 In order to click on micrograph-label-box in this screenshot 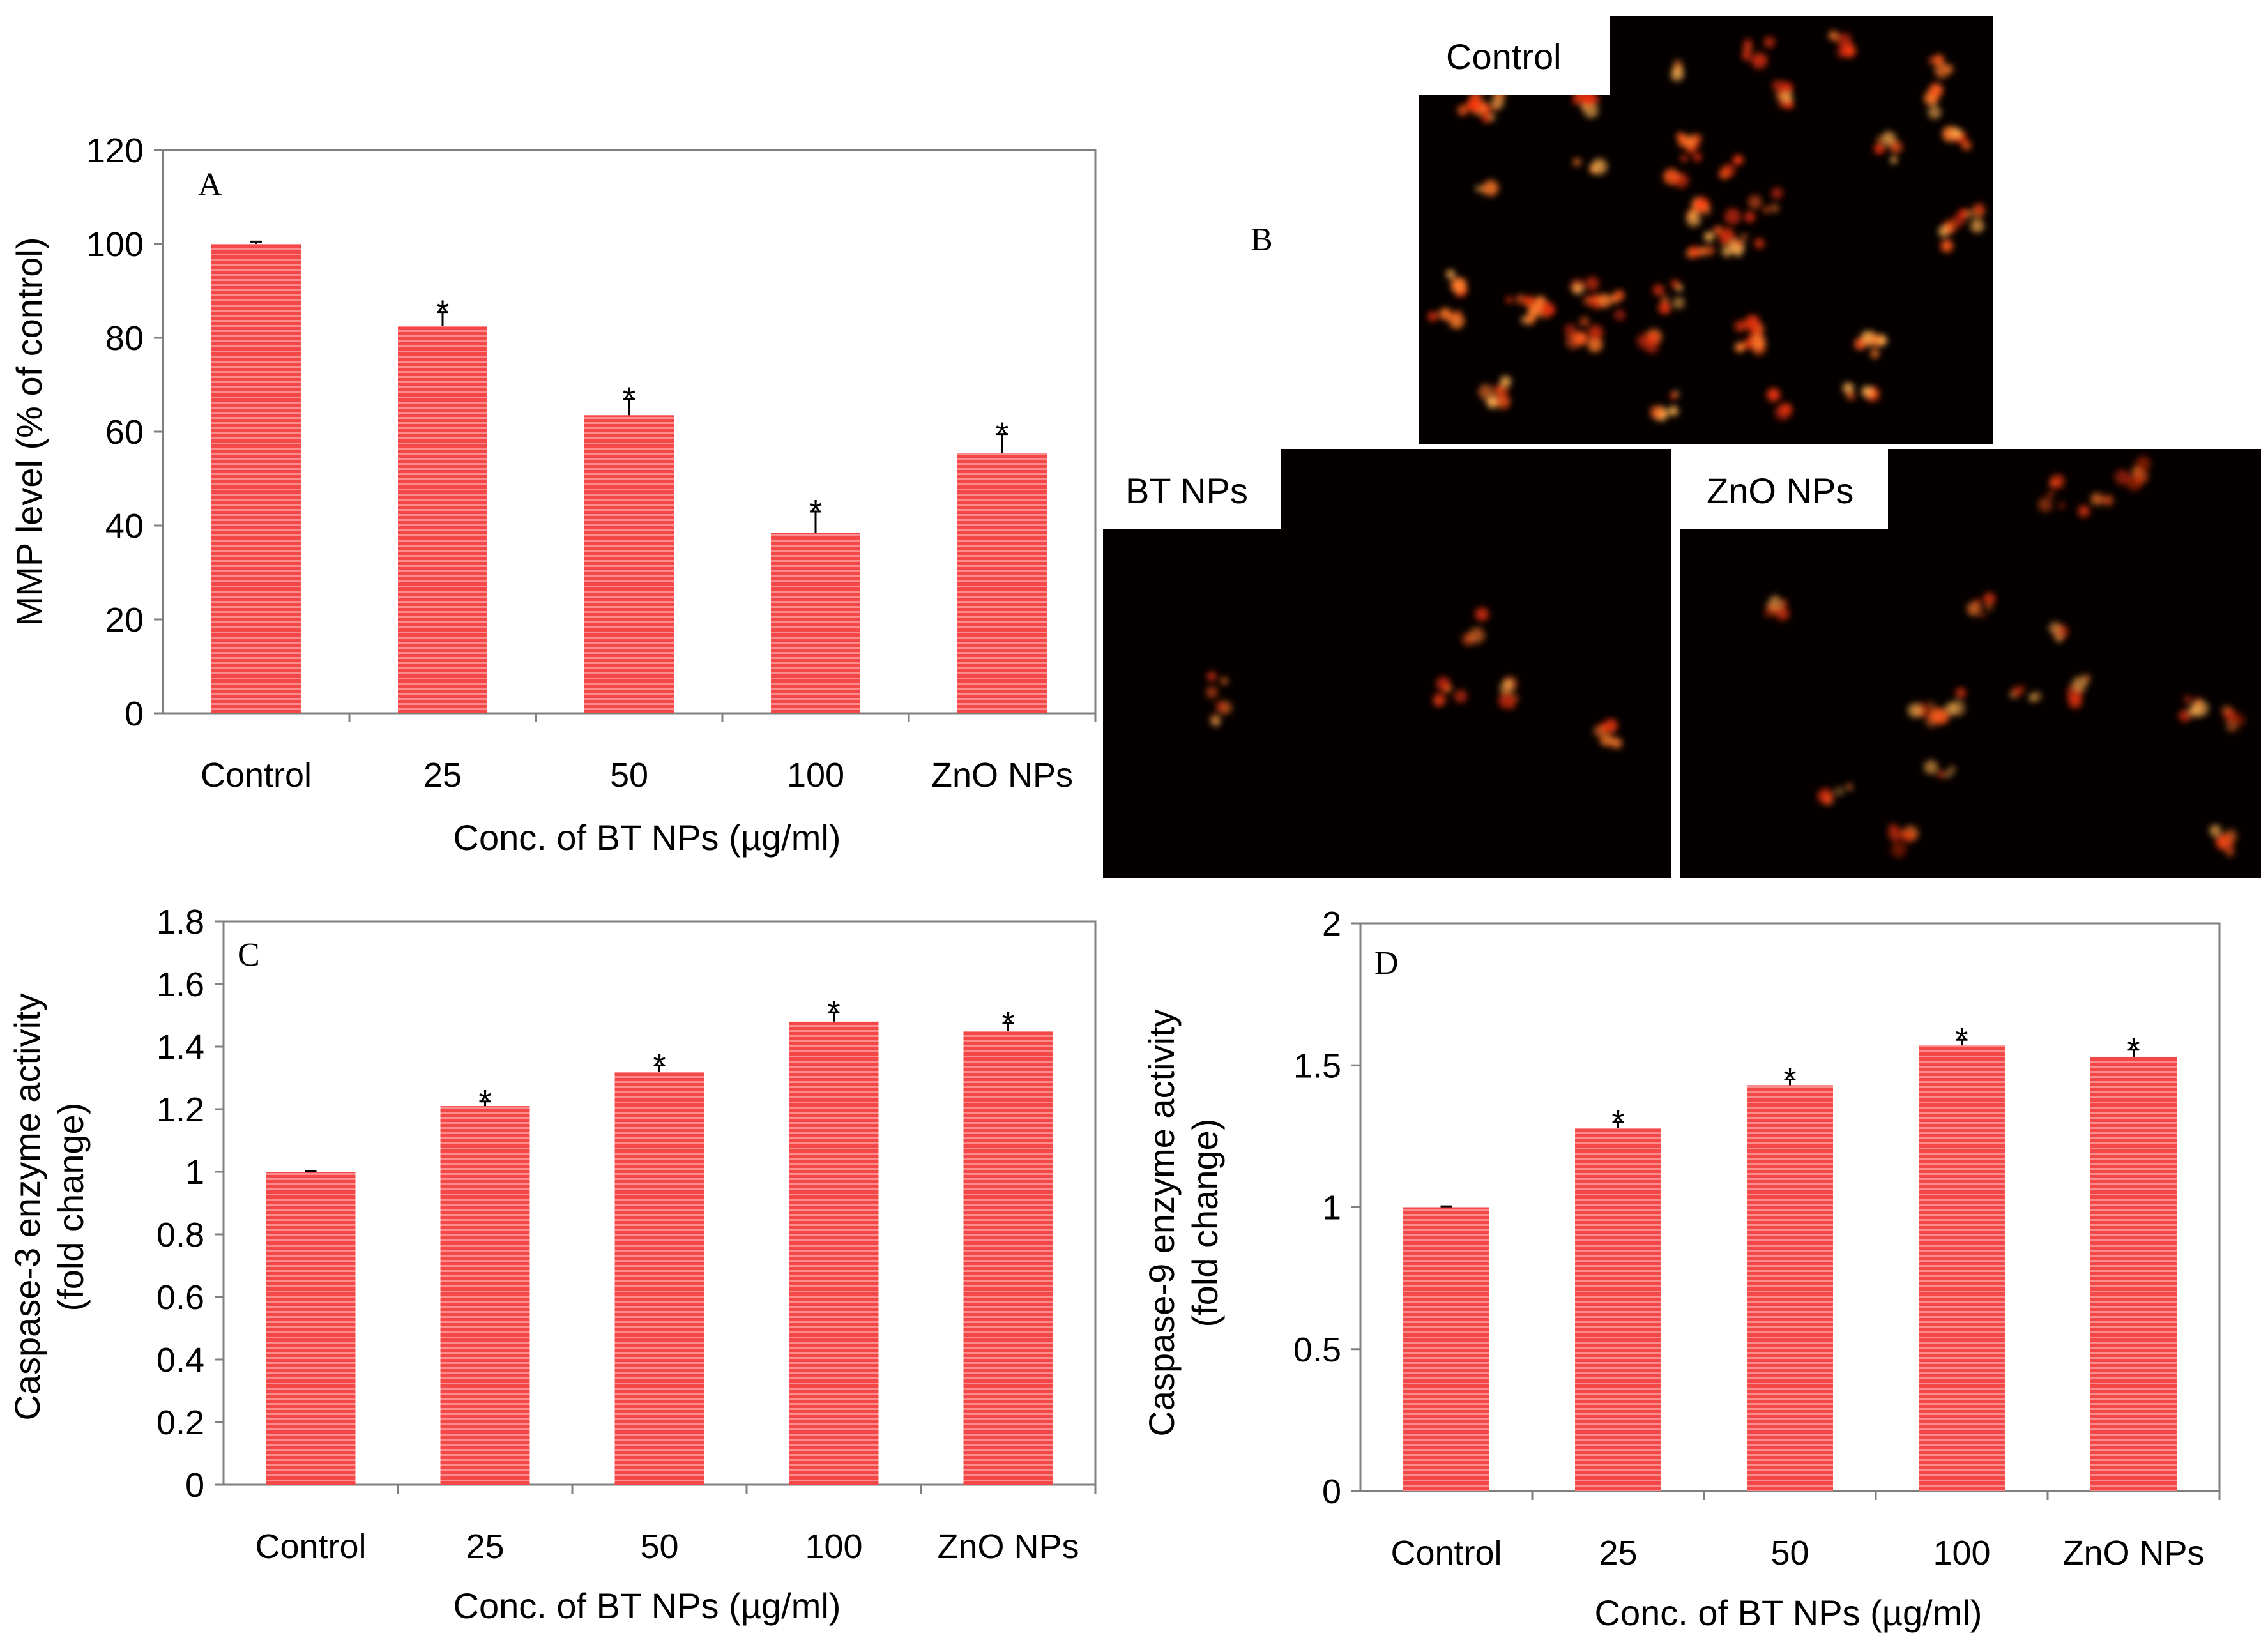, I will do `click(1784, 489)`.